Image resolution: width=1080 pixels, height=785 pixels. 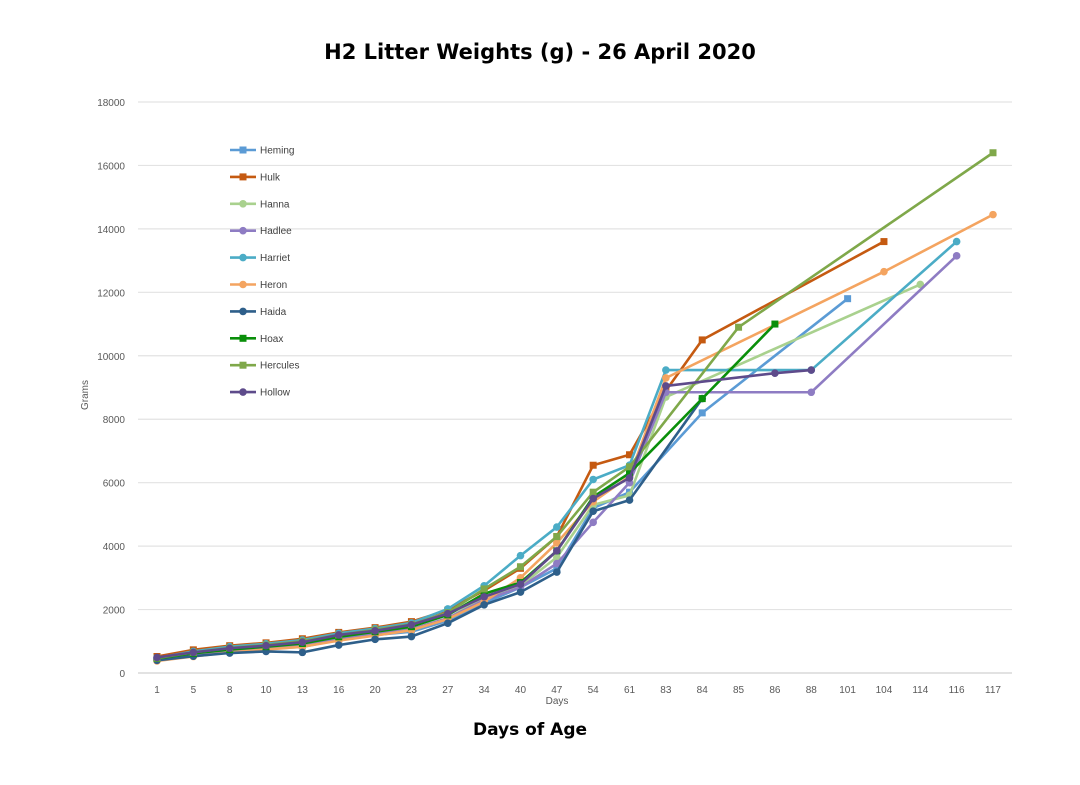 What do you see at coordinates (114, 547) in the screenshot?
I see `y-tick-label: 4000` at bounding box center [114, 547].